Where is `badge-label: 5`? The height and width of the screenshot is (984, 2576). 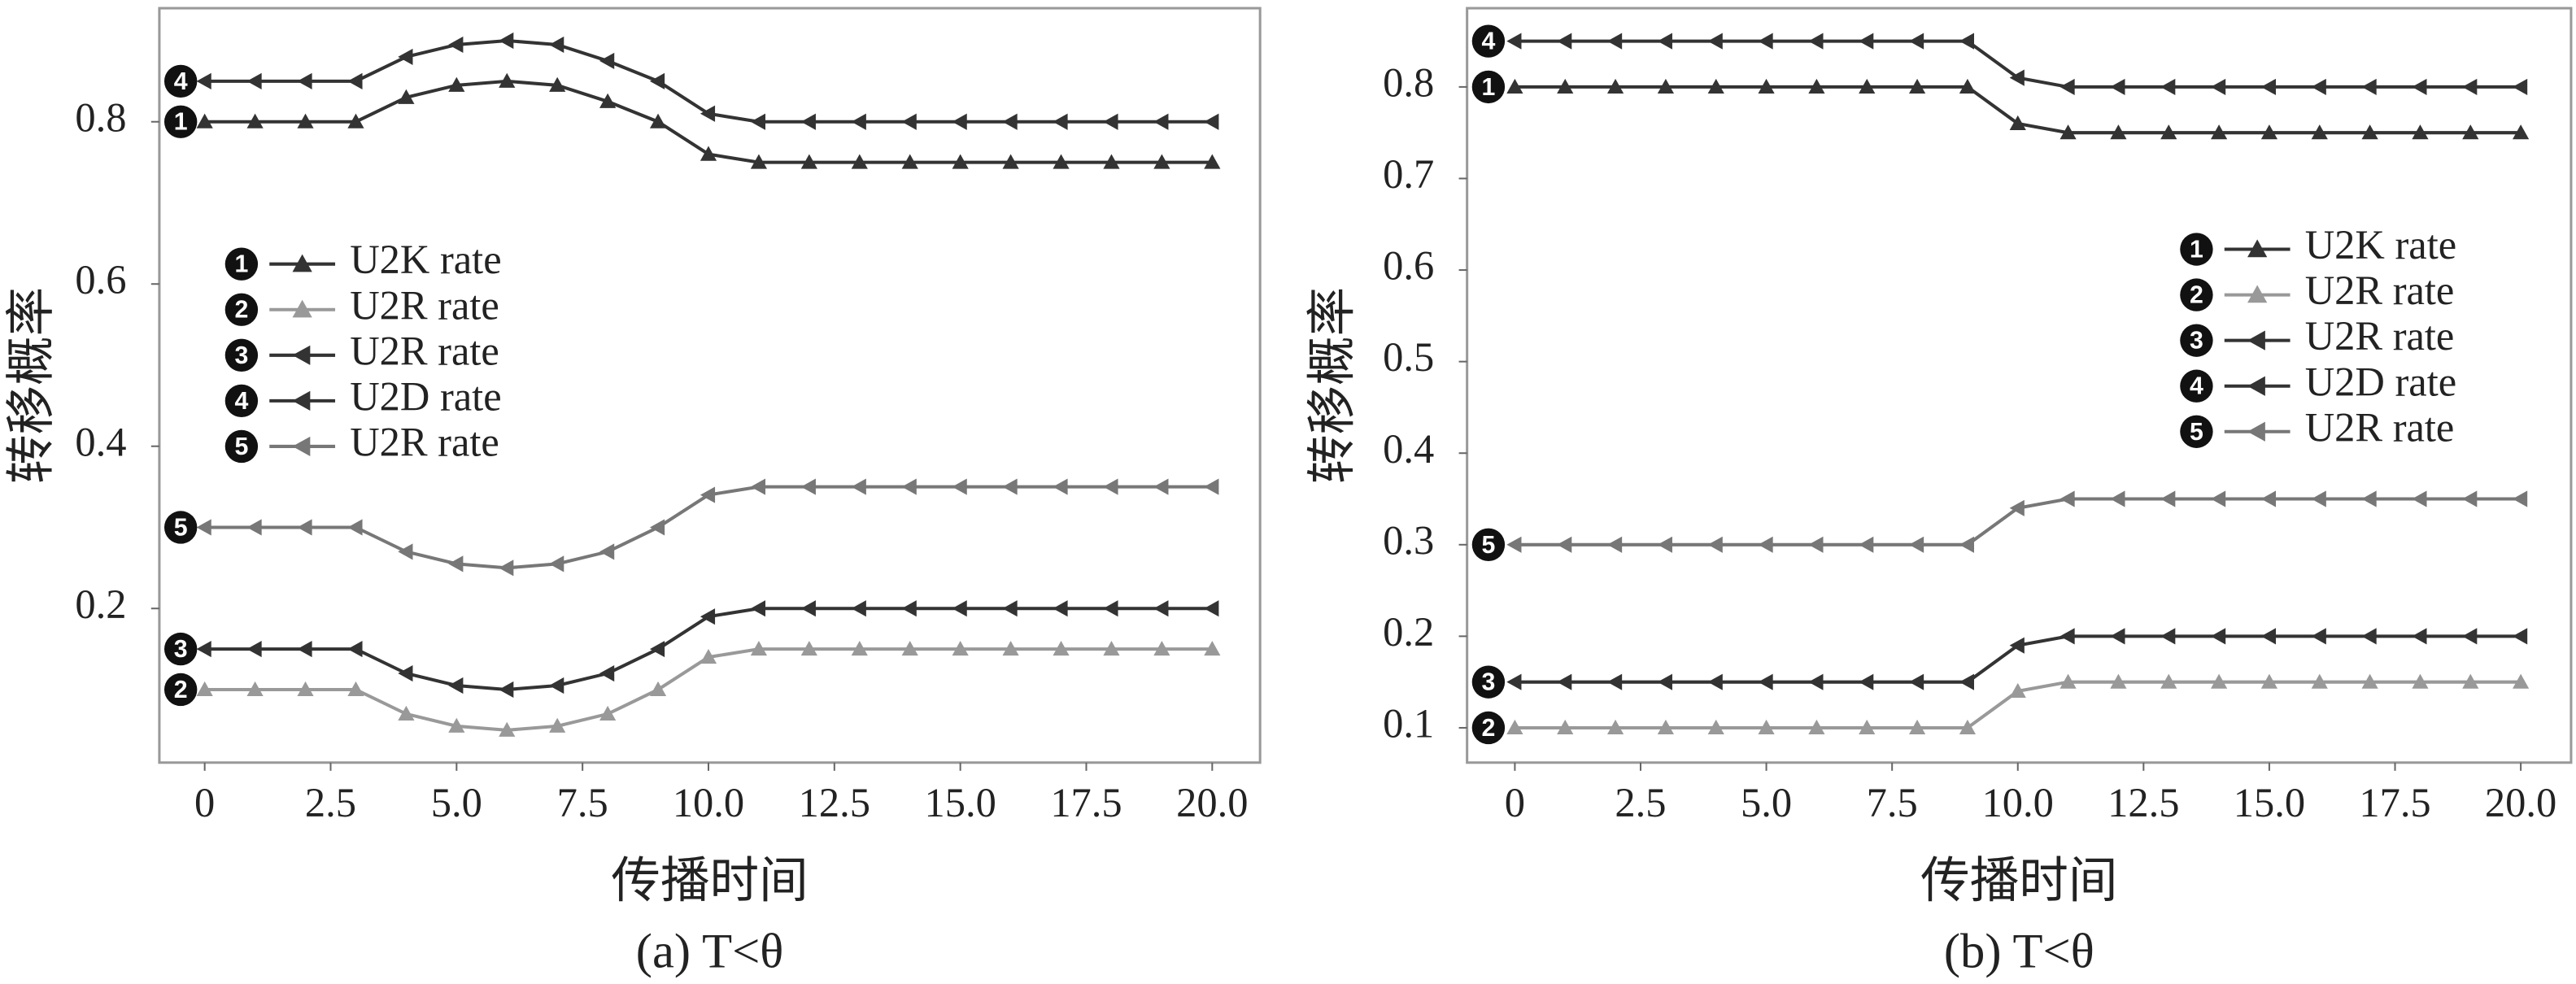
badge-label: 5 is located at coordinates (1488, 545).